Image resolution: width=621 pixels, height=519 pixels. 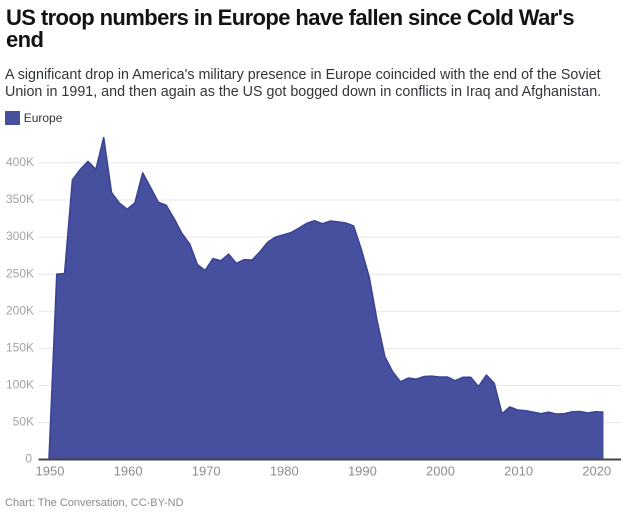 I want to click on svg-text: 1990, so click(x=362, y=471).